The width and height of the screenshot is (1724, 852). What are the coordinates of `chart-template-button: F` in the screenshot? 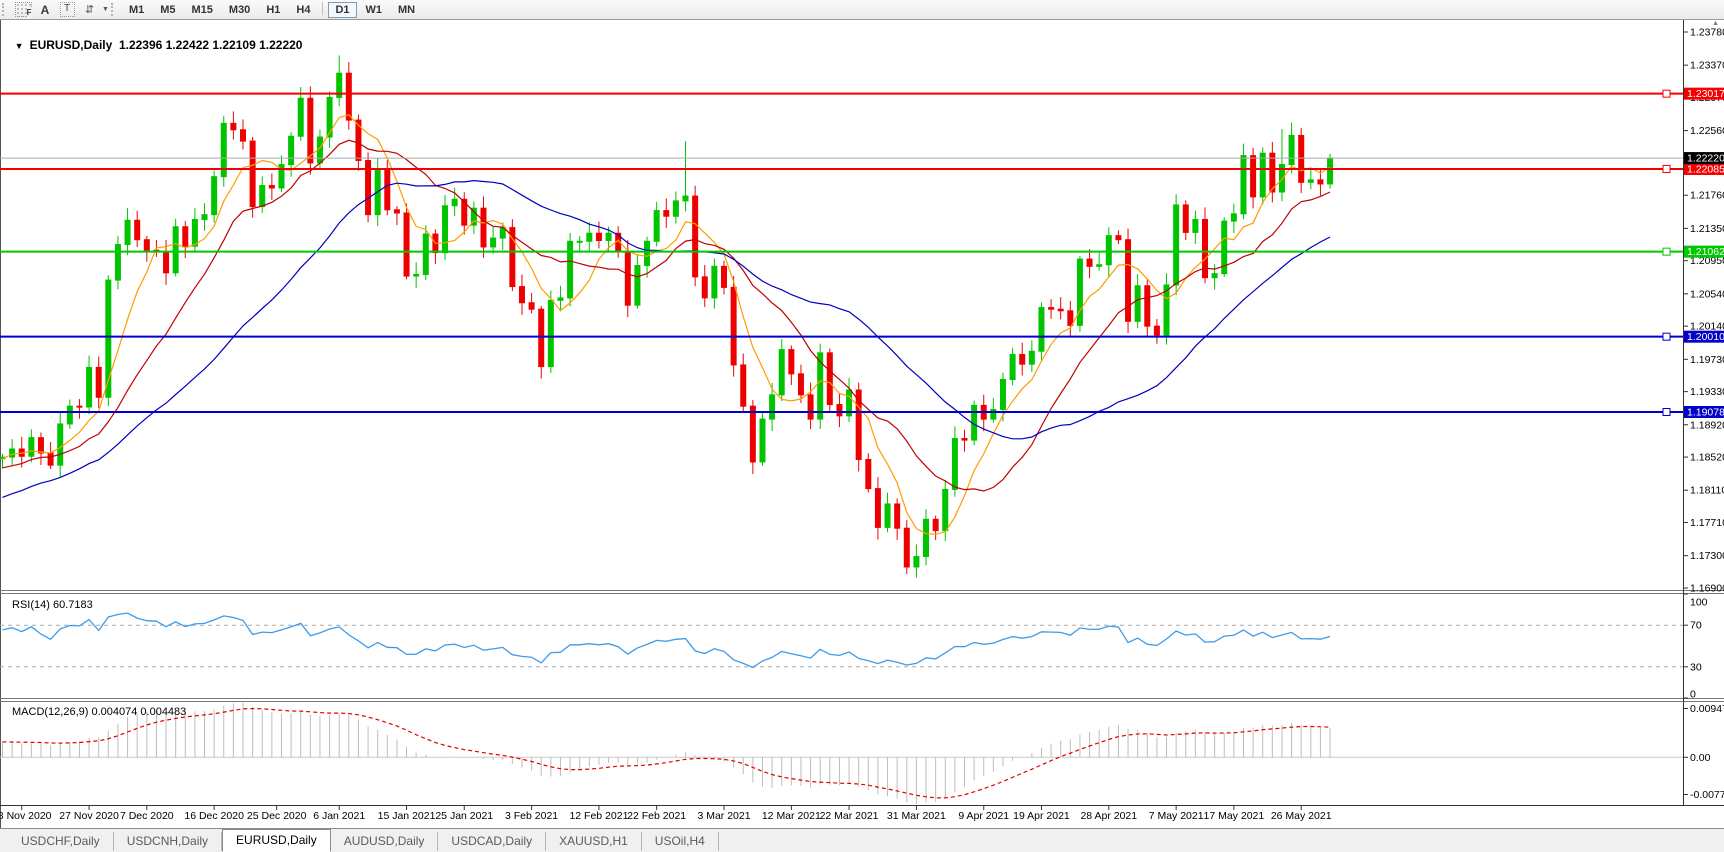 It's located at (23, 10).